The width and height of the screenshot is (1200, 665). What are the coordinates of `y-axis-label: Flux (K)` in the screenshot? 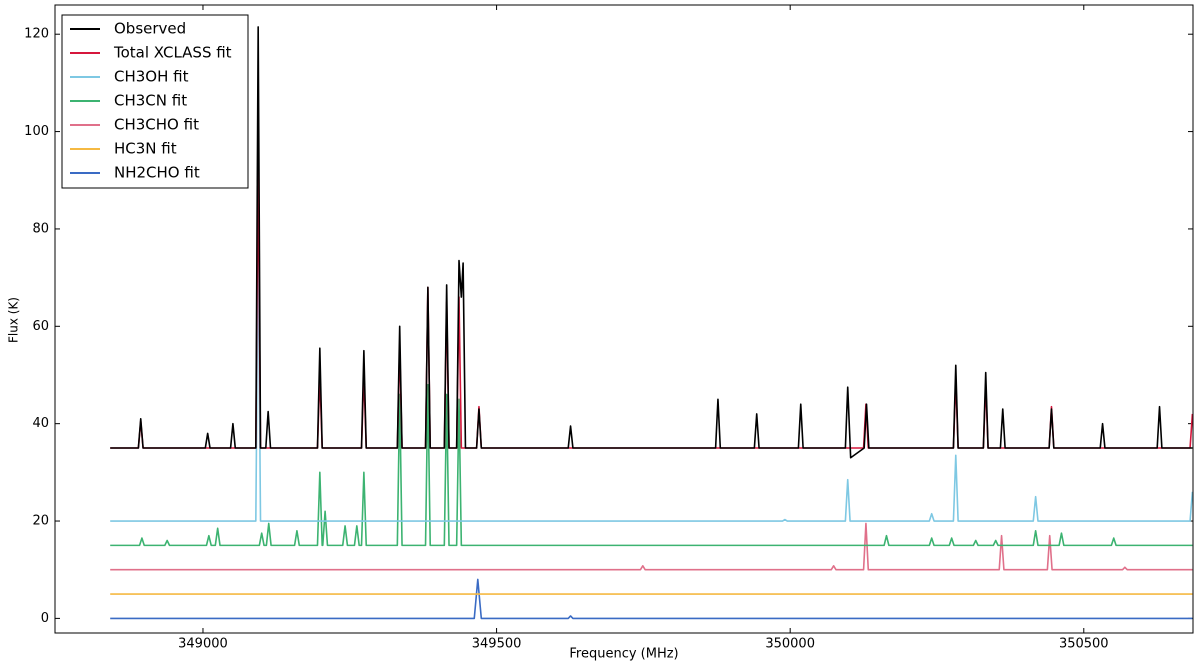 It's located at (14, 320).